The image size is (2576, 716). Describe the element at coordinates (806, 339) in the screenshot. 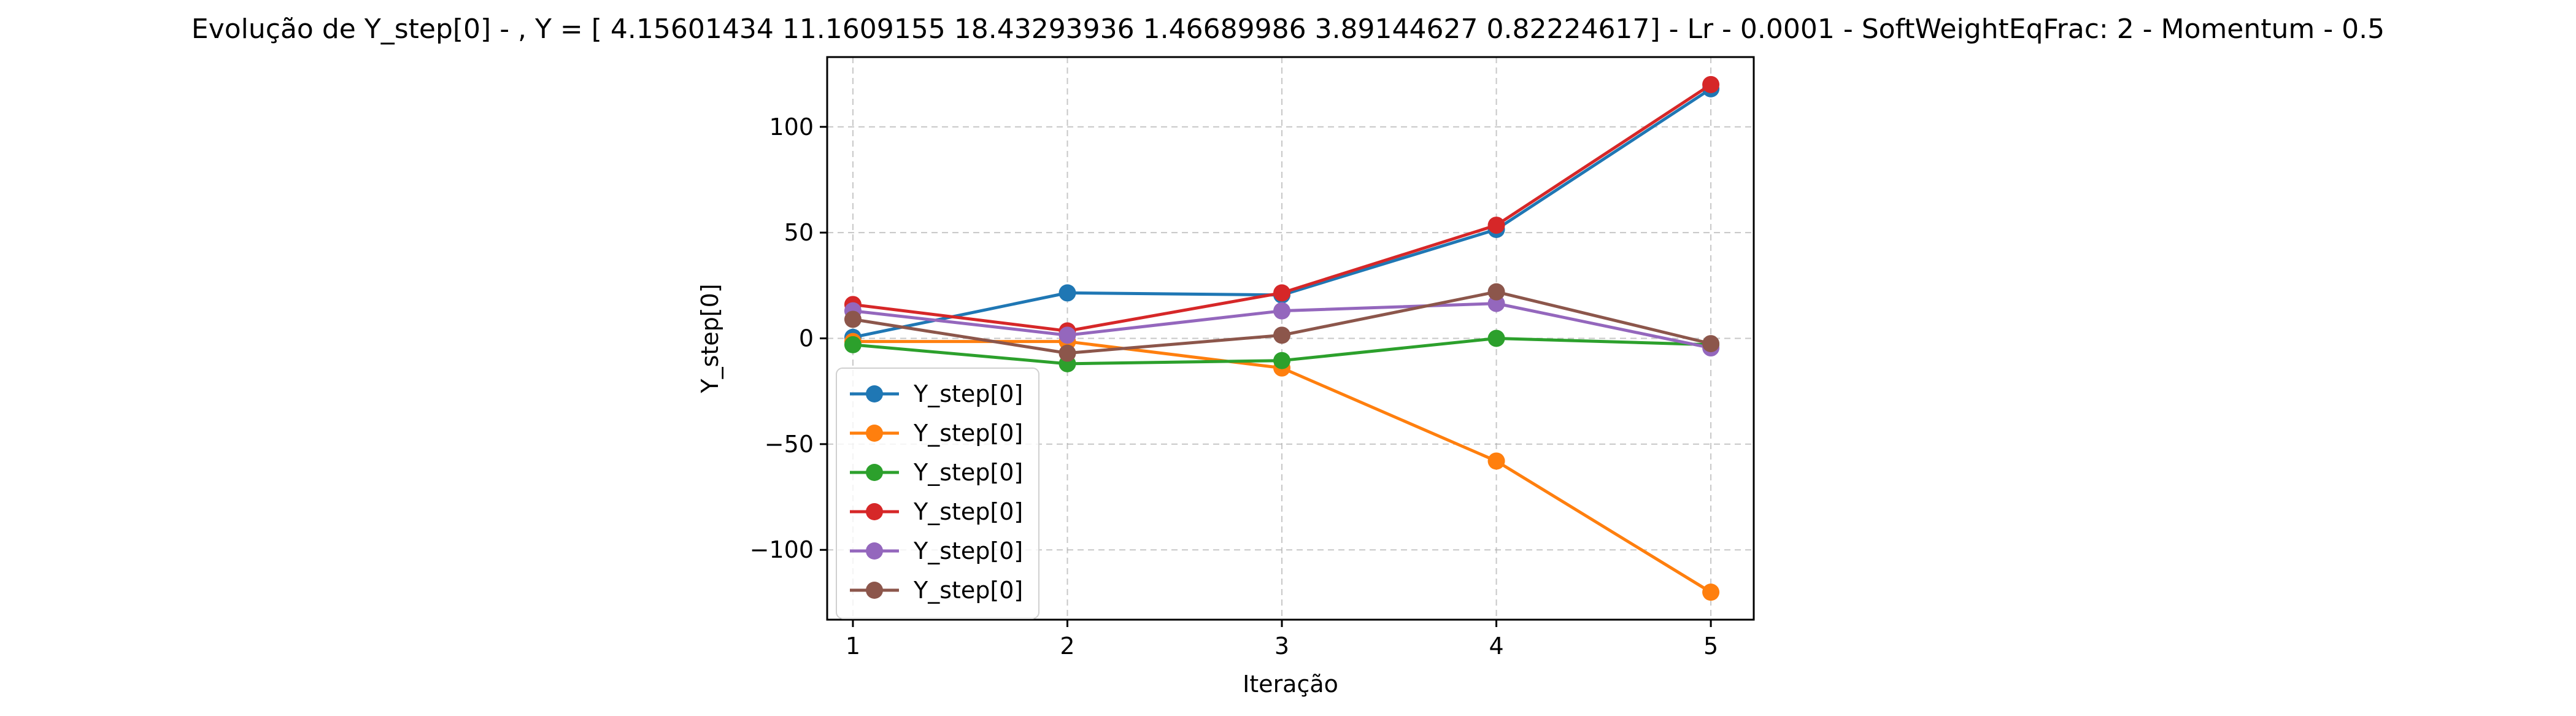

I see `y-tick-label: 0` at that location.